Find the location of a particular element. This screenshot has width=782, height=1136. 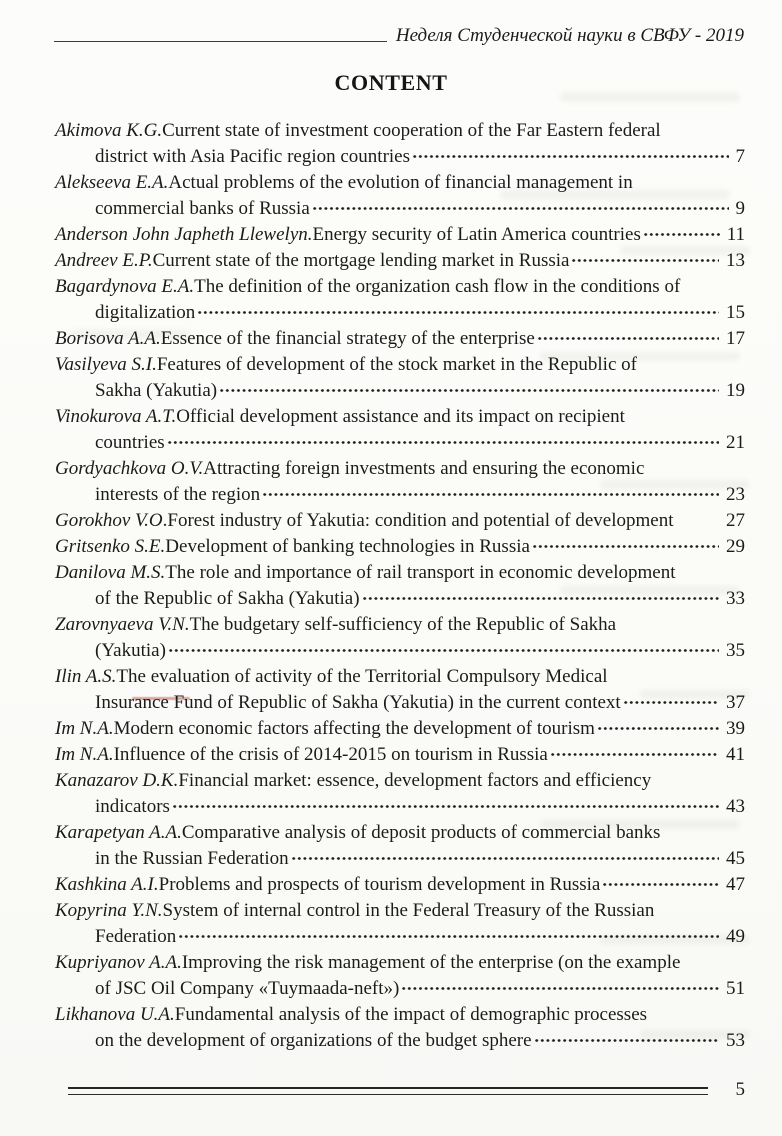

running-title: Неделя Студенческой науки в СВФУ - 2019 is located at coordinates (569, 35).